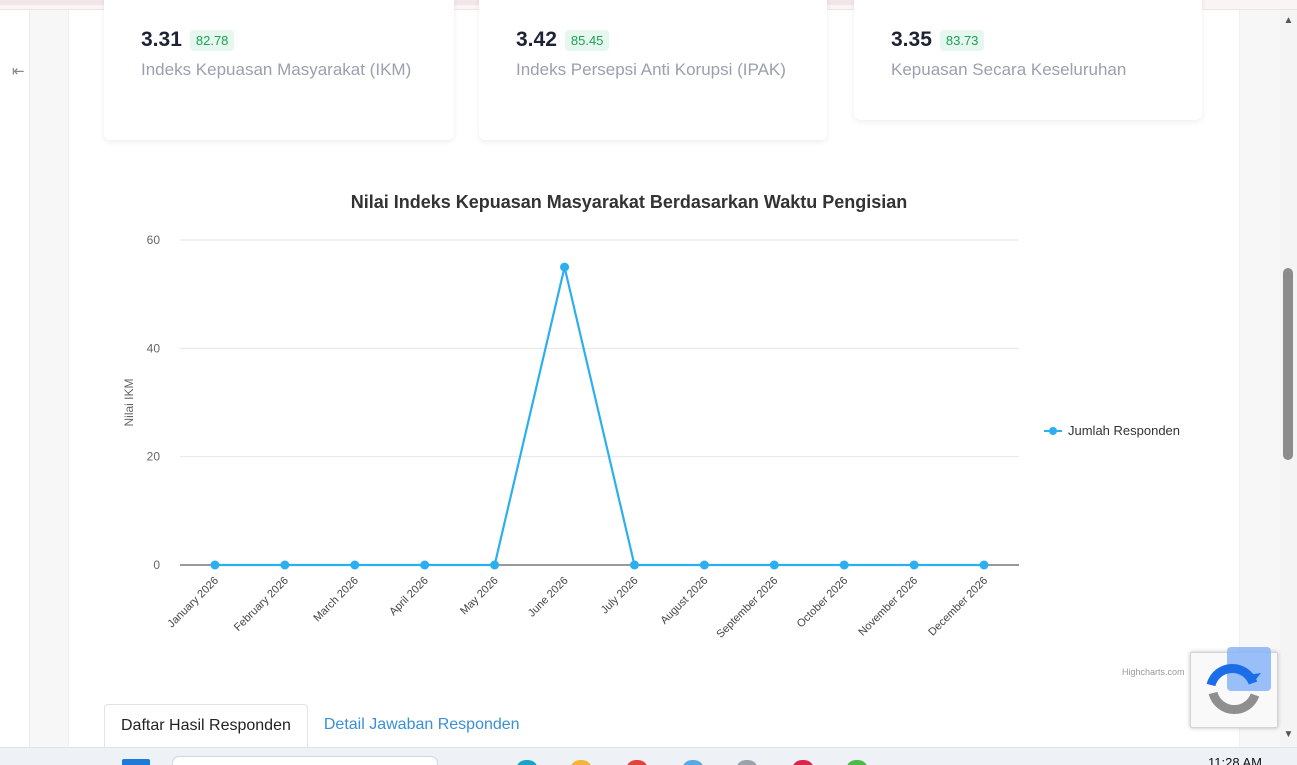  What do you see at coordinates (648, 756) in the screenshot?
I see `os-taskbar: 11:28 AM` at bounding box center [648, 756].